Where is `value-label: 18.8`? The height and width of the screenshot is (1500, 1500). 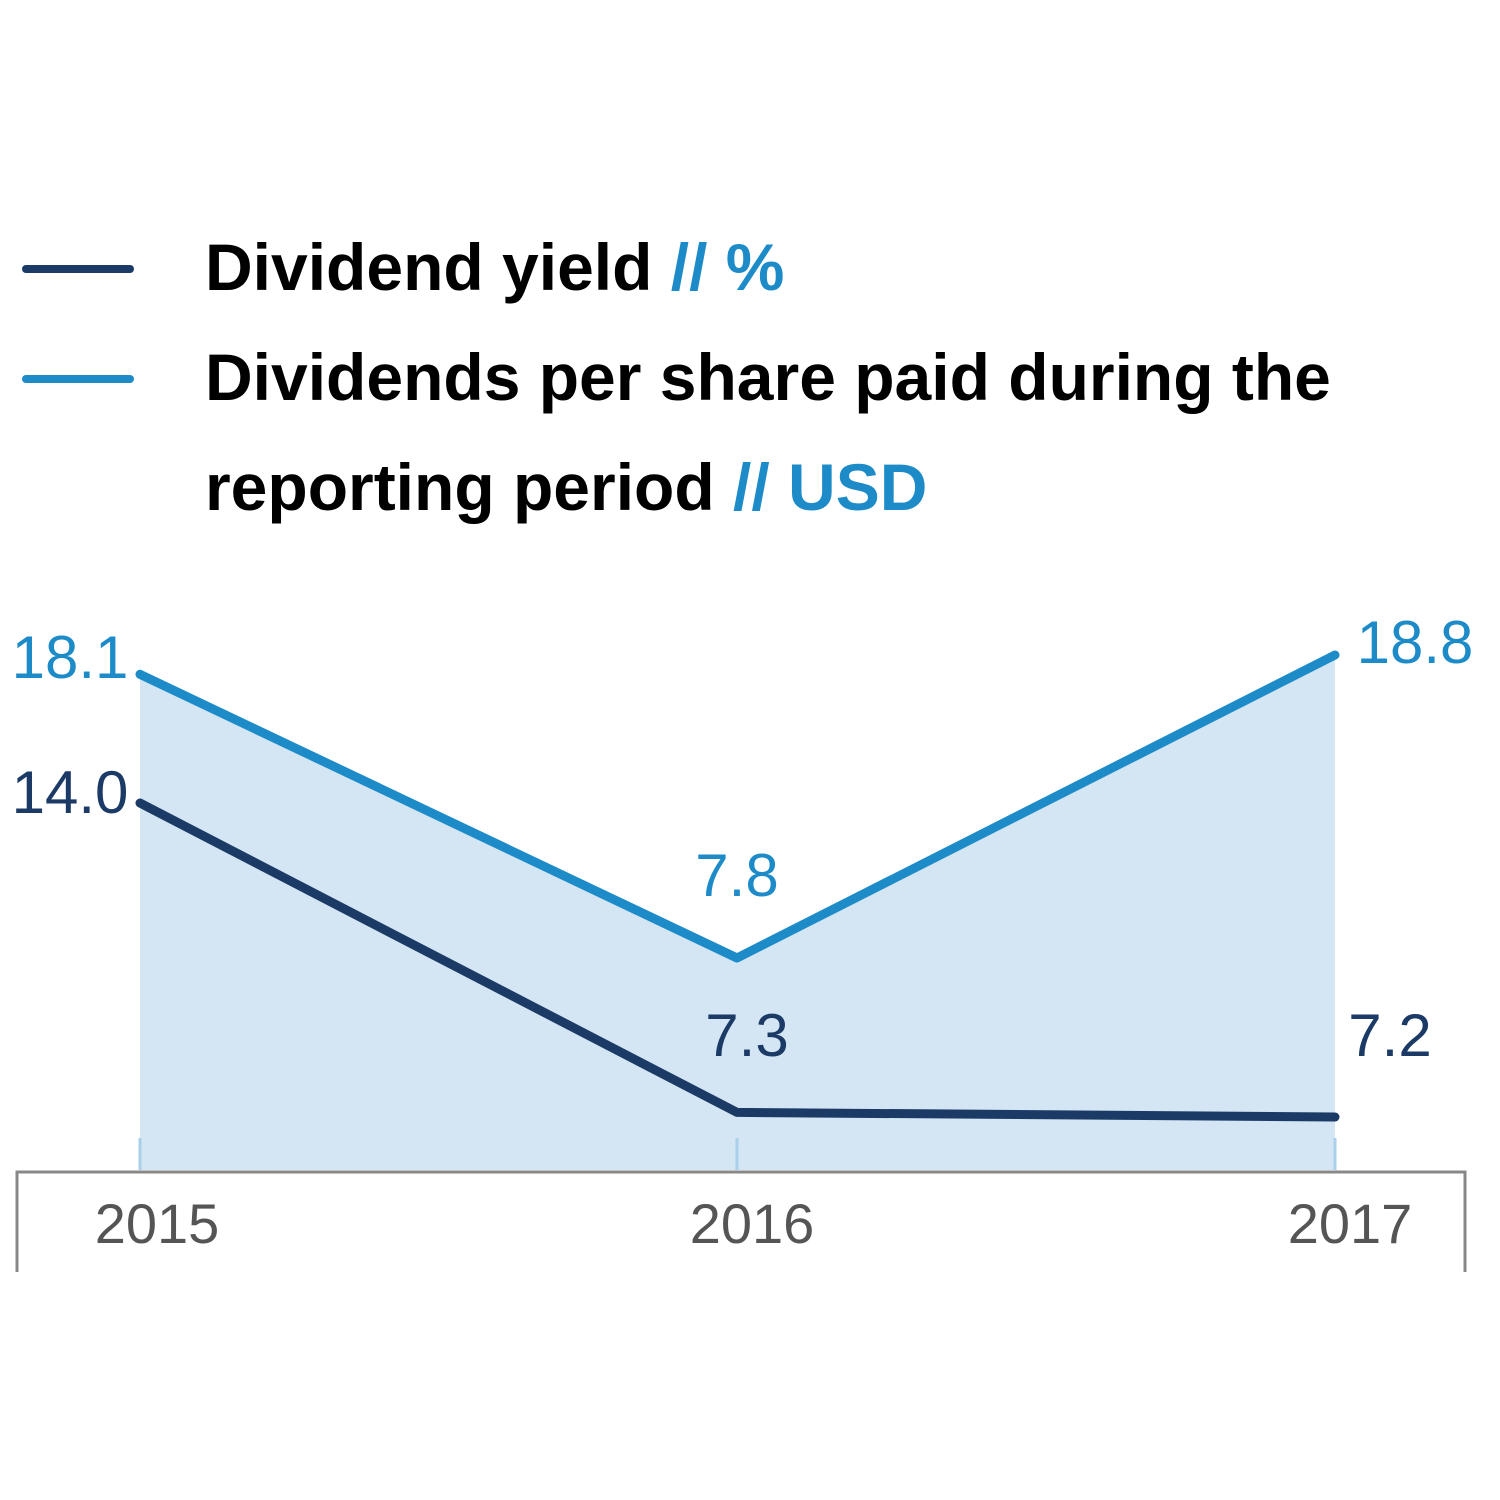
value-label: 18.8 is located at coordinates (1415, 642).